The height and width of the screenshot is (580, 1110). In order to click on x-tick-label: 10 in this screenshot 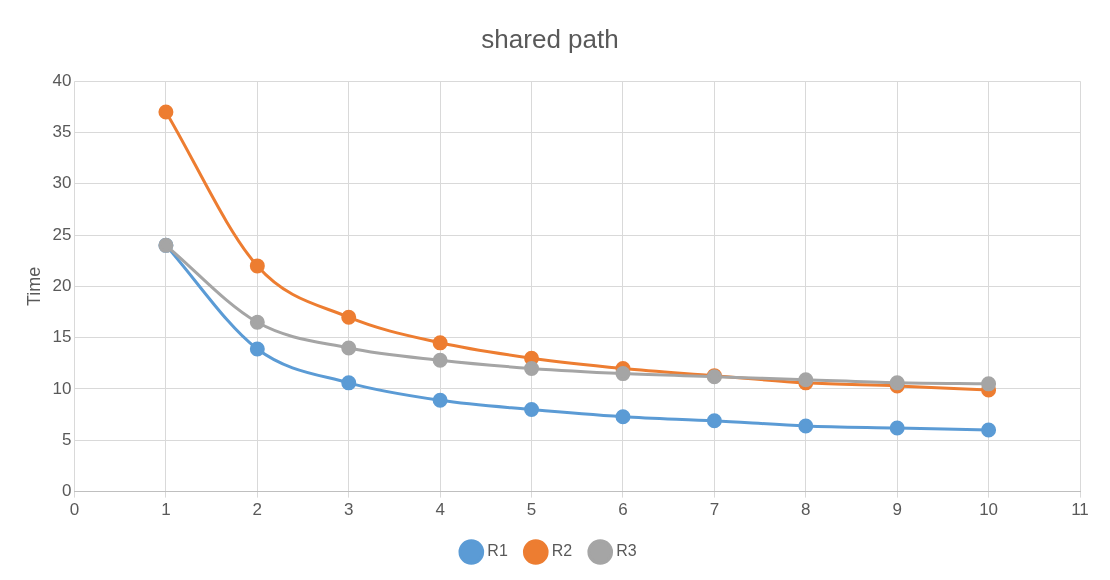, I will do `click(989, 510)`.